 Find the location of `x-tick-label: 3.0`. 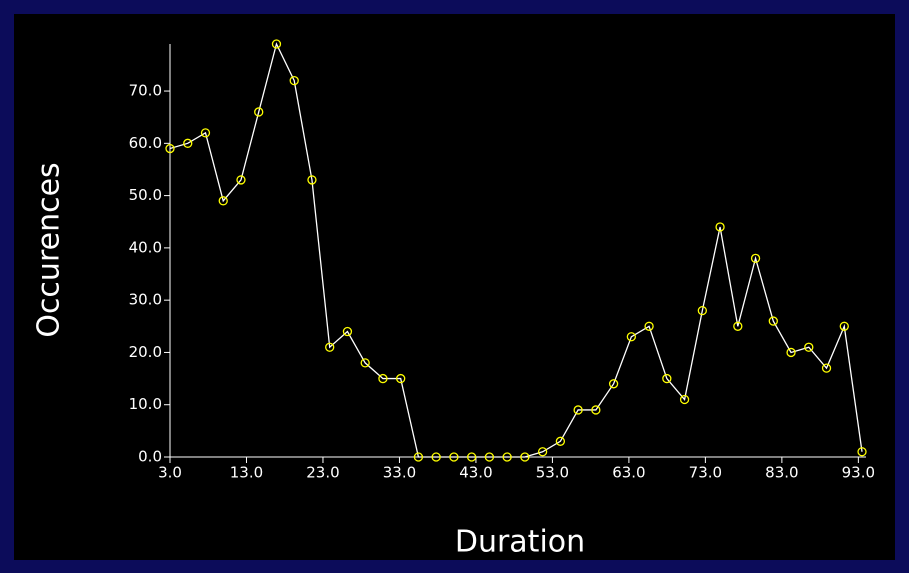

x-tick-label: 3.0 is located at coordinates (170, 473).